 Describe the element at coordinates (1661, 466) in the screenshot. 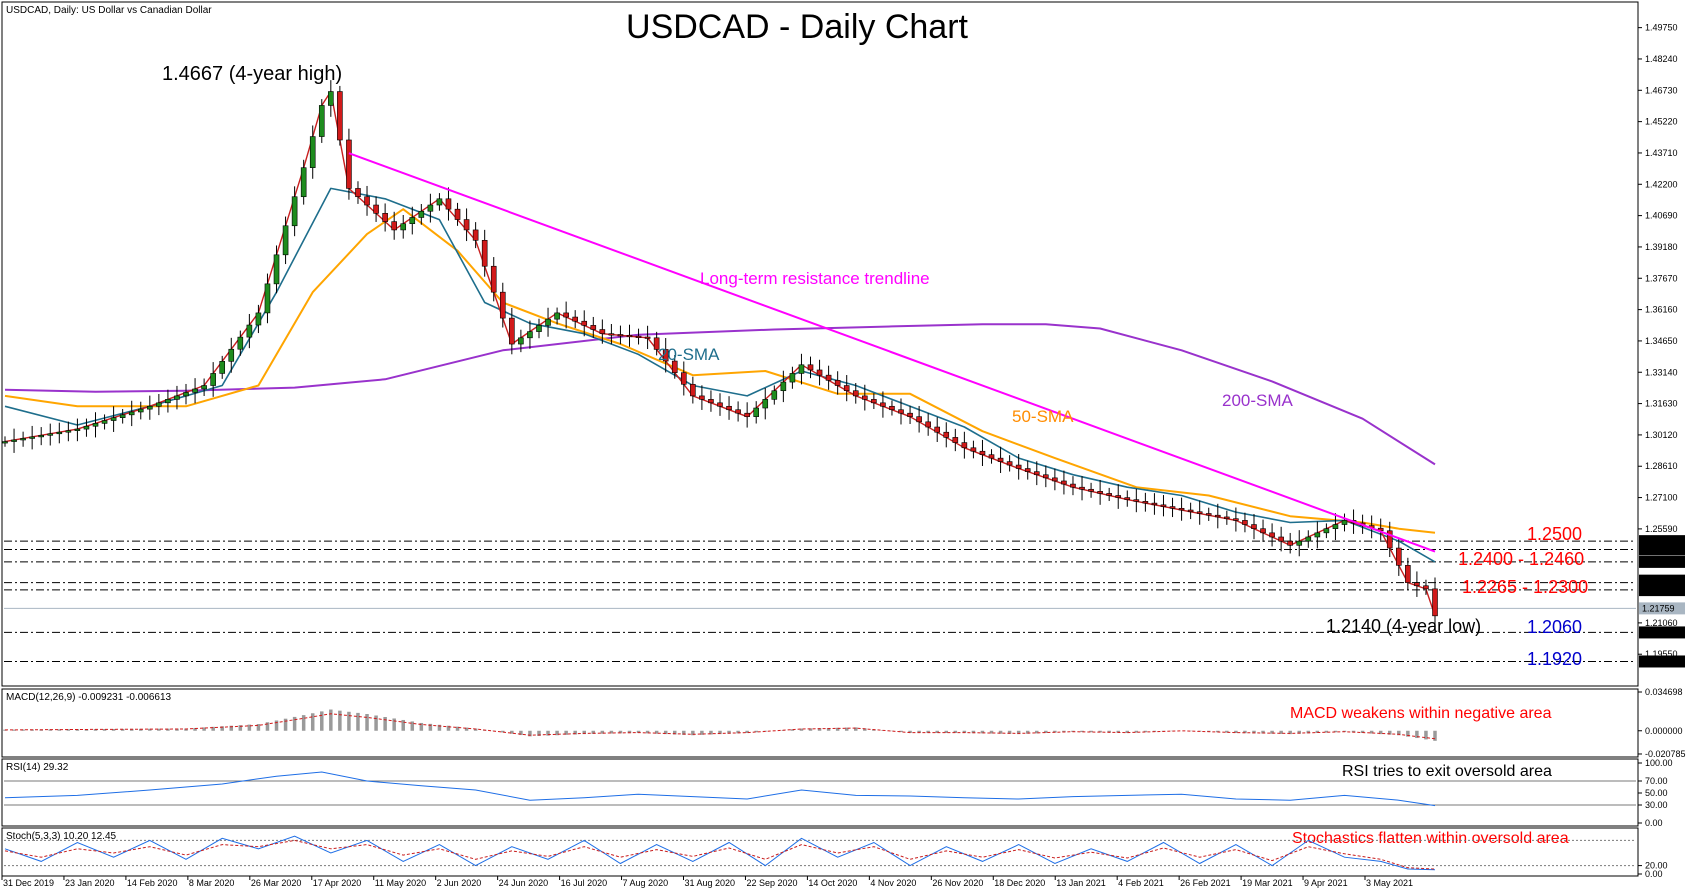

I see `price-tick-label: 1.28610` at that location.